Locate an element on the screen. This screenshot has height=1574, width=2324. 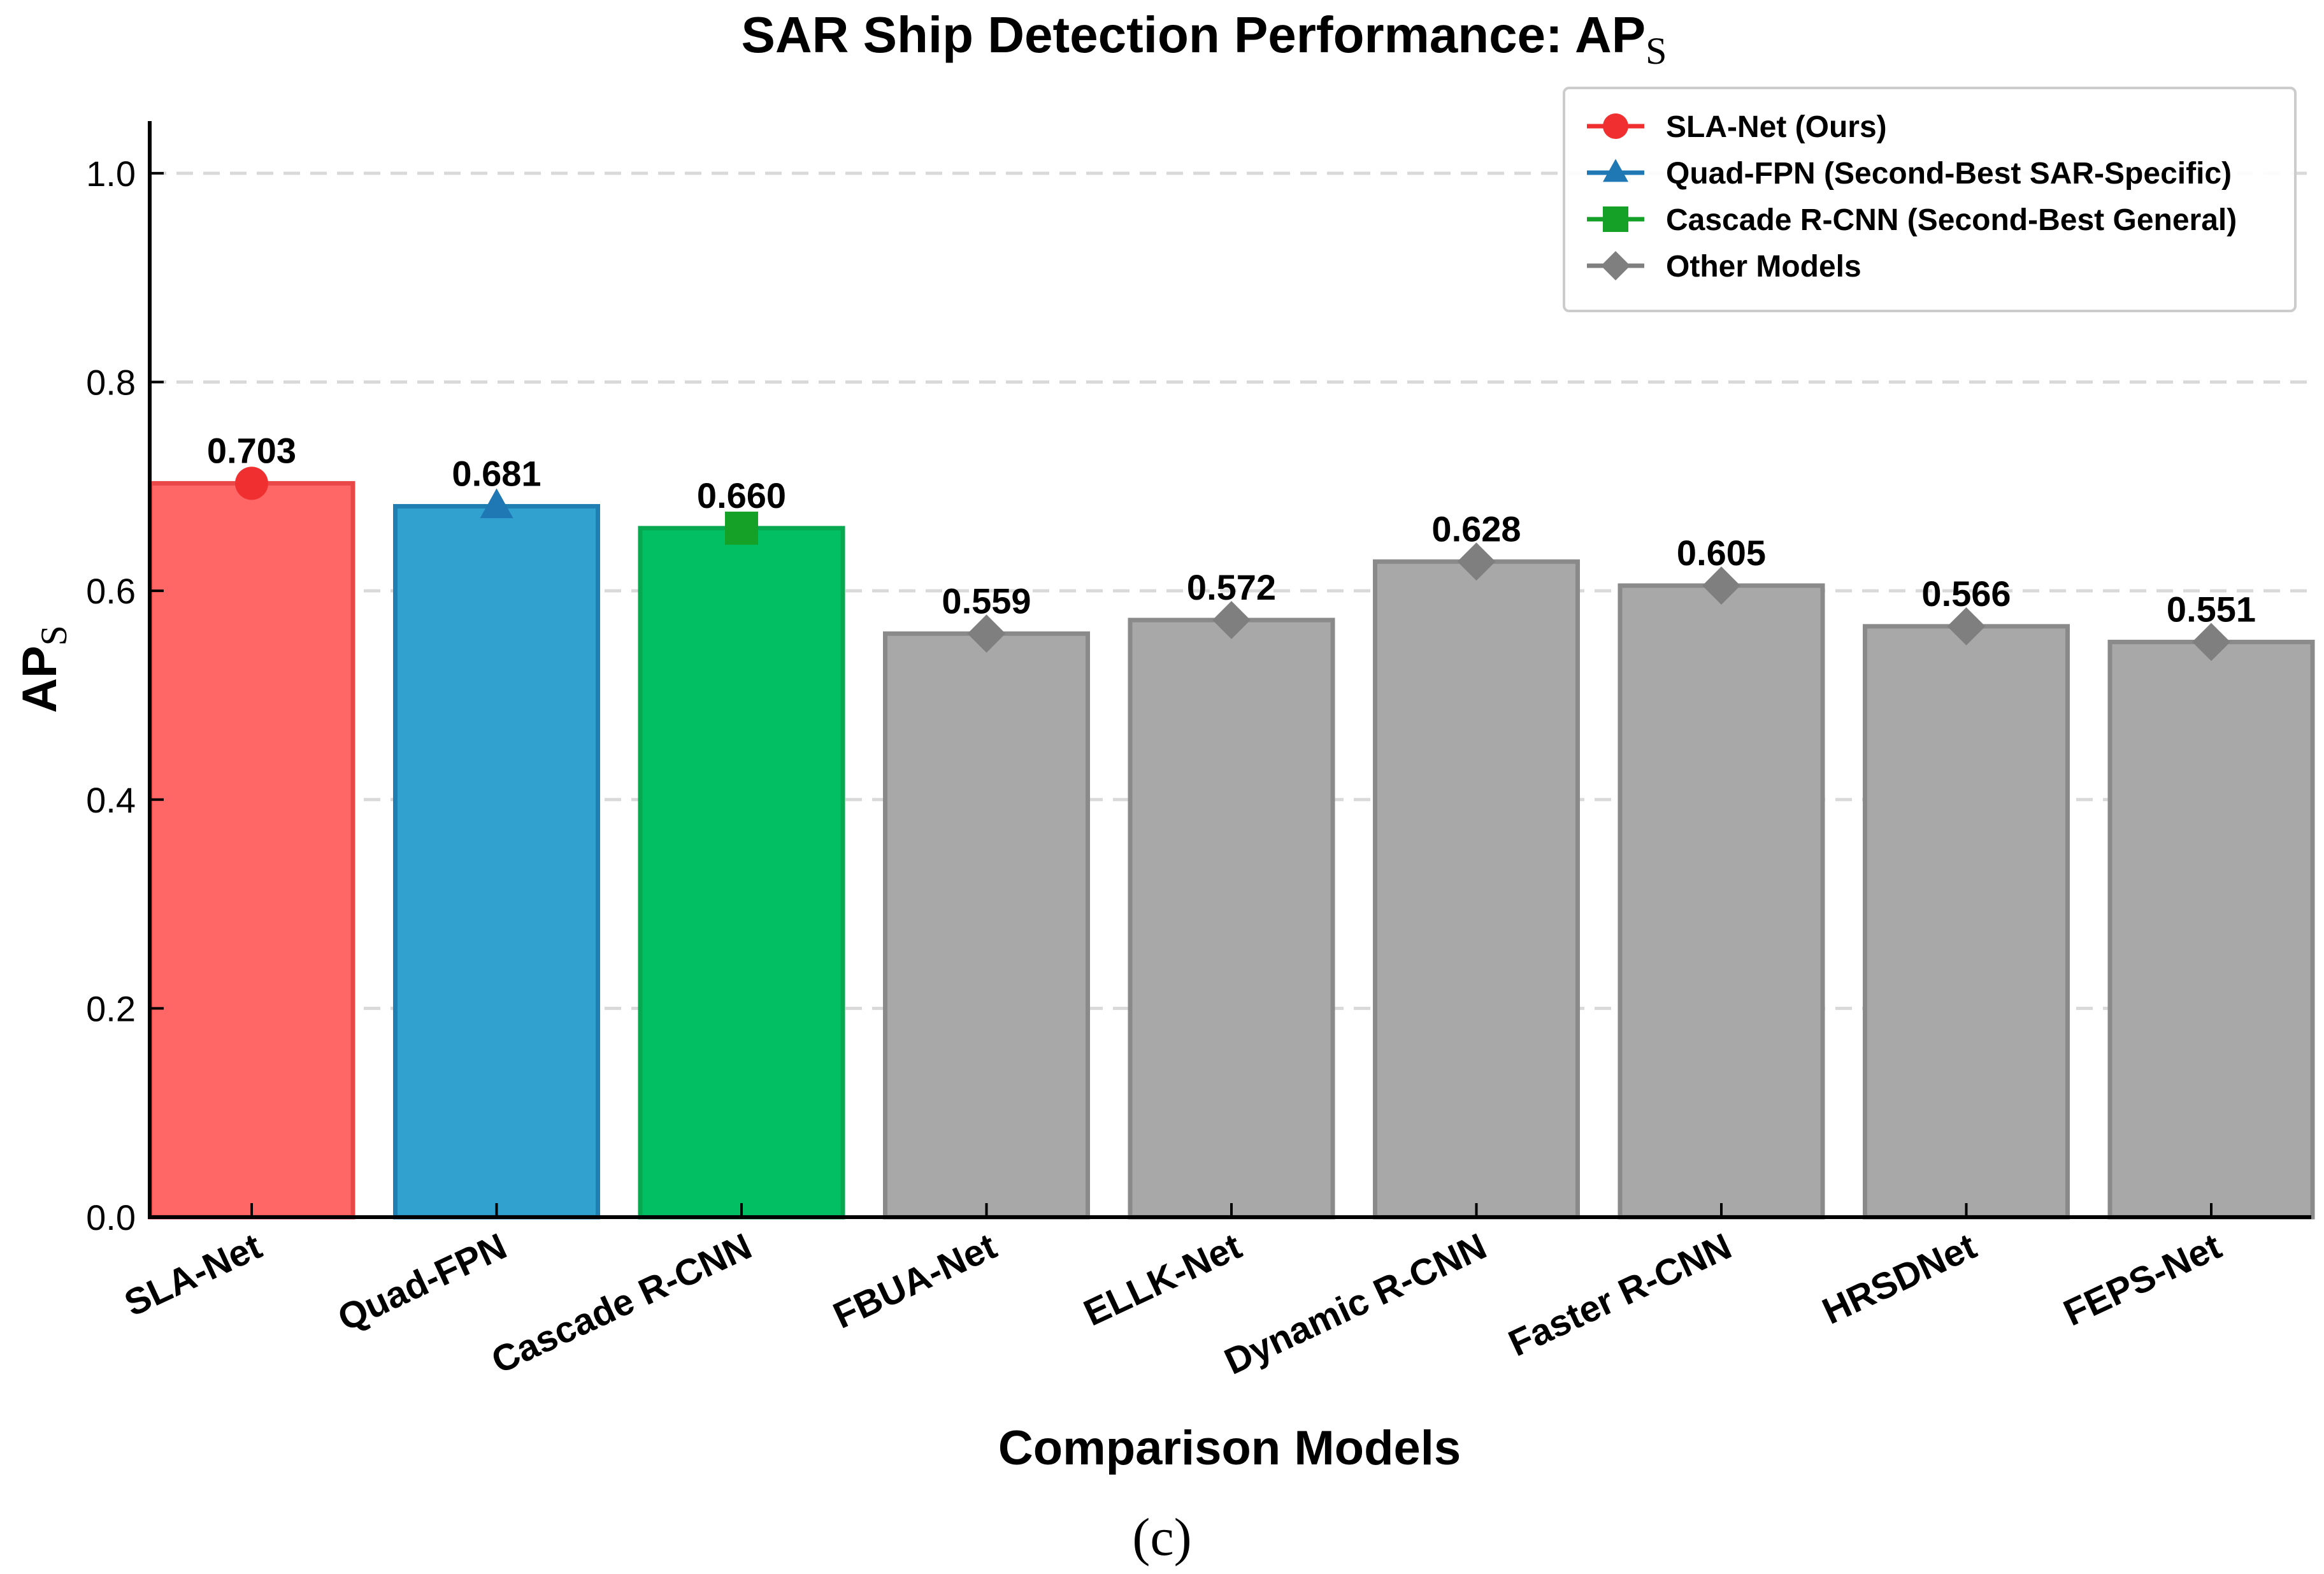
value-label: 0.551 is located at coordinates (2212, 609).